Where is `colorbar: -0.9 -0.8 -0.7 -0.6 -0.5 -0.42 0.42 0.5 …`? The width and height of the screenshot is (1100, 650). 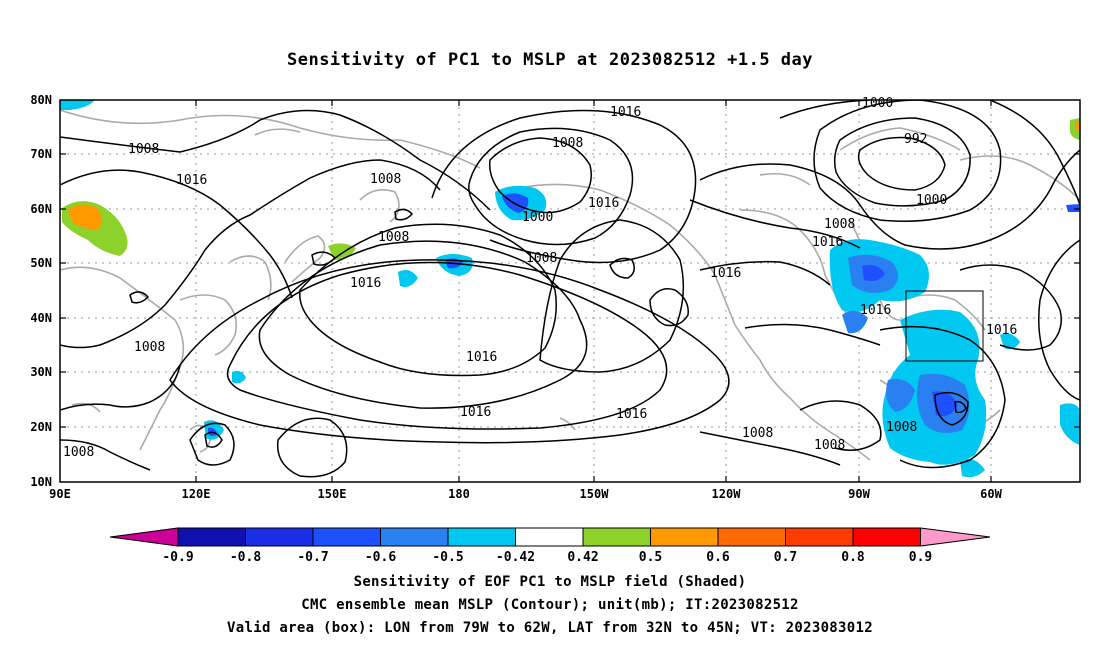
colorbar: -0.9 -0.8 -0.7 -0.6 -0.5 -0.42 0.42 0.5 … is located at coordinates (550, 546).